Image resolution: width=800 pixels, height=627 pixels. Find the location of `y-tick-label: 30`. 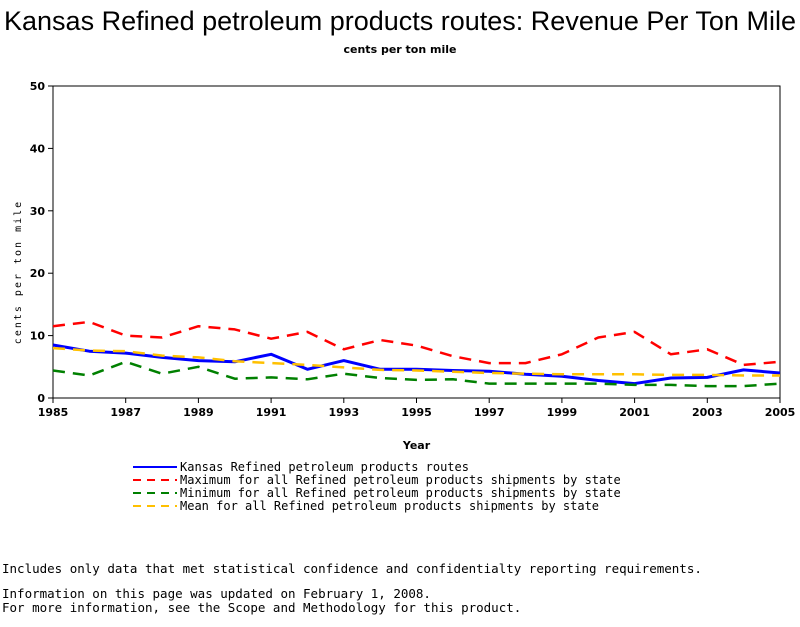

y-tick-label: 30 is located at coordinates (38, 211).